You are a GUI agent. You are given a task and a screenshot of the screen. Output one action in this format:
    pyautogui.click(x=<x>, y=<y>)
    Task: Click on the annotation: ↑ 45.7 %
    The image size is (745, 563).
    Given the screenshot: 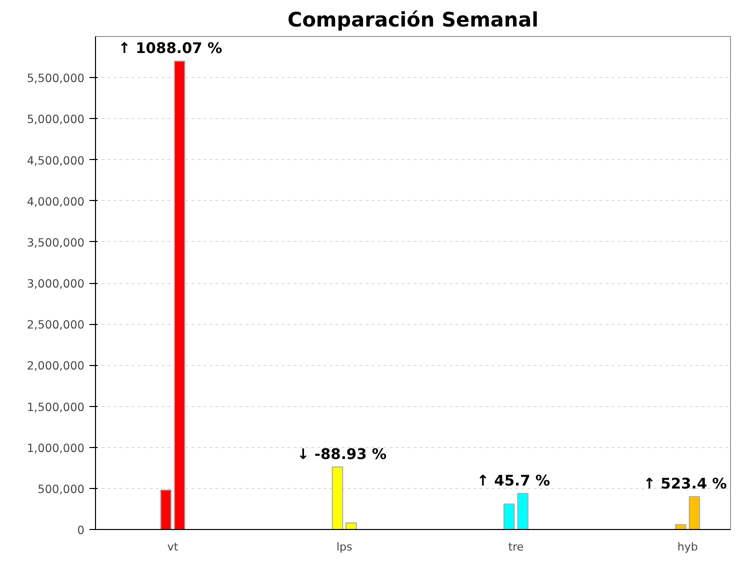 What is the action you would take?
    pyautogui.click(x=513, y=481)
    